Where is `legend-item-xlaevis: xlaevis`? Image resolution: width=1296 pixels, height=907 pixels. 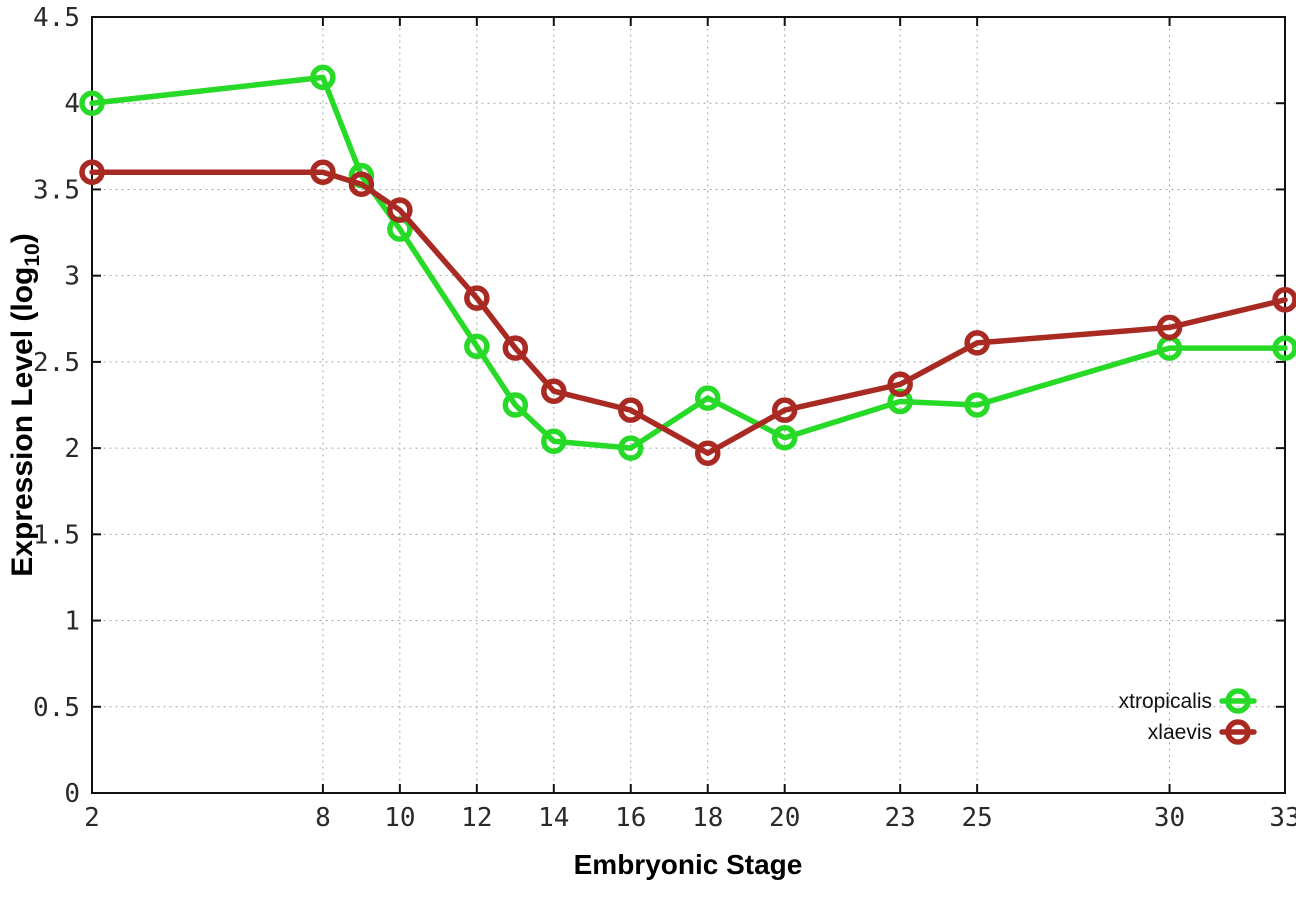 legend-item-xlaevis: xlaevis is located at coordinates (1202, 732).